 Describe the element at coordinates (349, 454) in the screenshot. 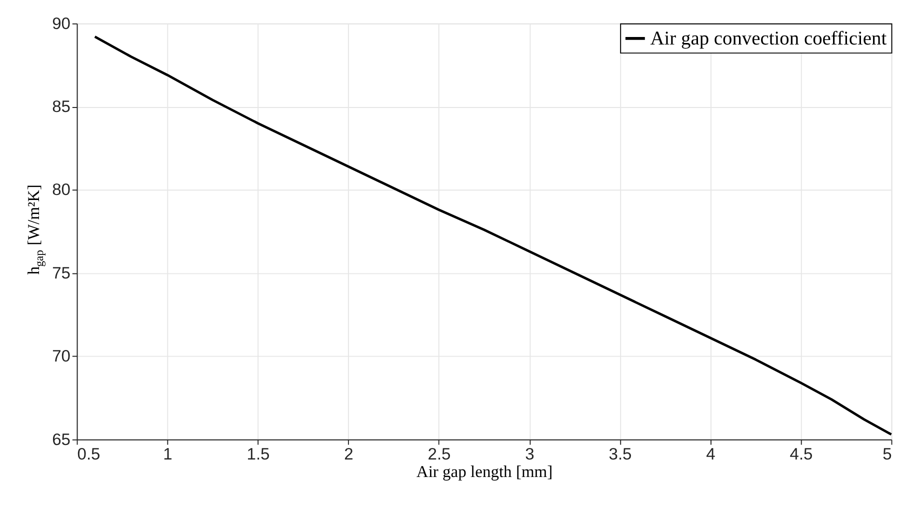

I see `x-tick-label: 2` at that location.